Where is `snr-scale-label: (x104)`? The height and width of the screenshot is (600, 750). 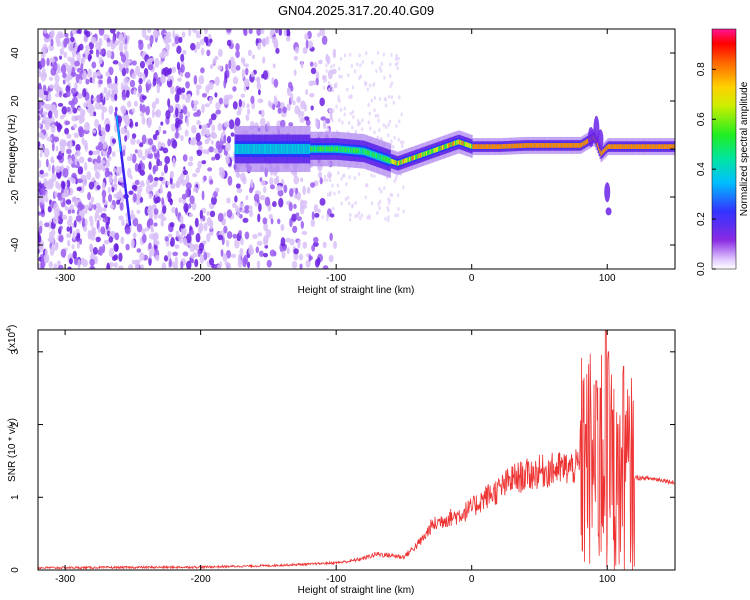
snr-scale-label: (x104) is located at coordinates (12, 338).